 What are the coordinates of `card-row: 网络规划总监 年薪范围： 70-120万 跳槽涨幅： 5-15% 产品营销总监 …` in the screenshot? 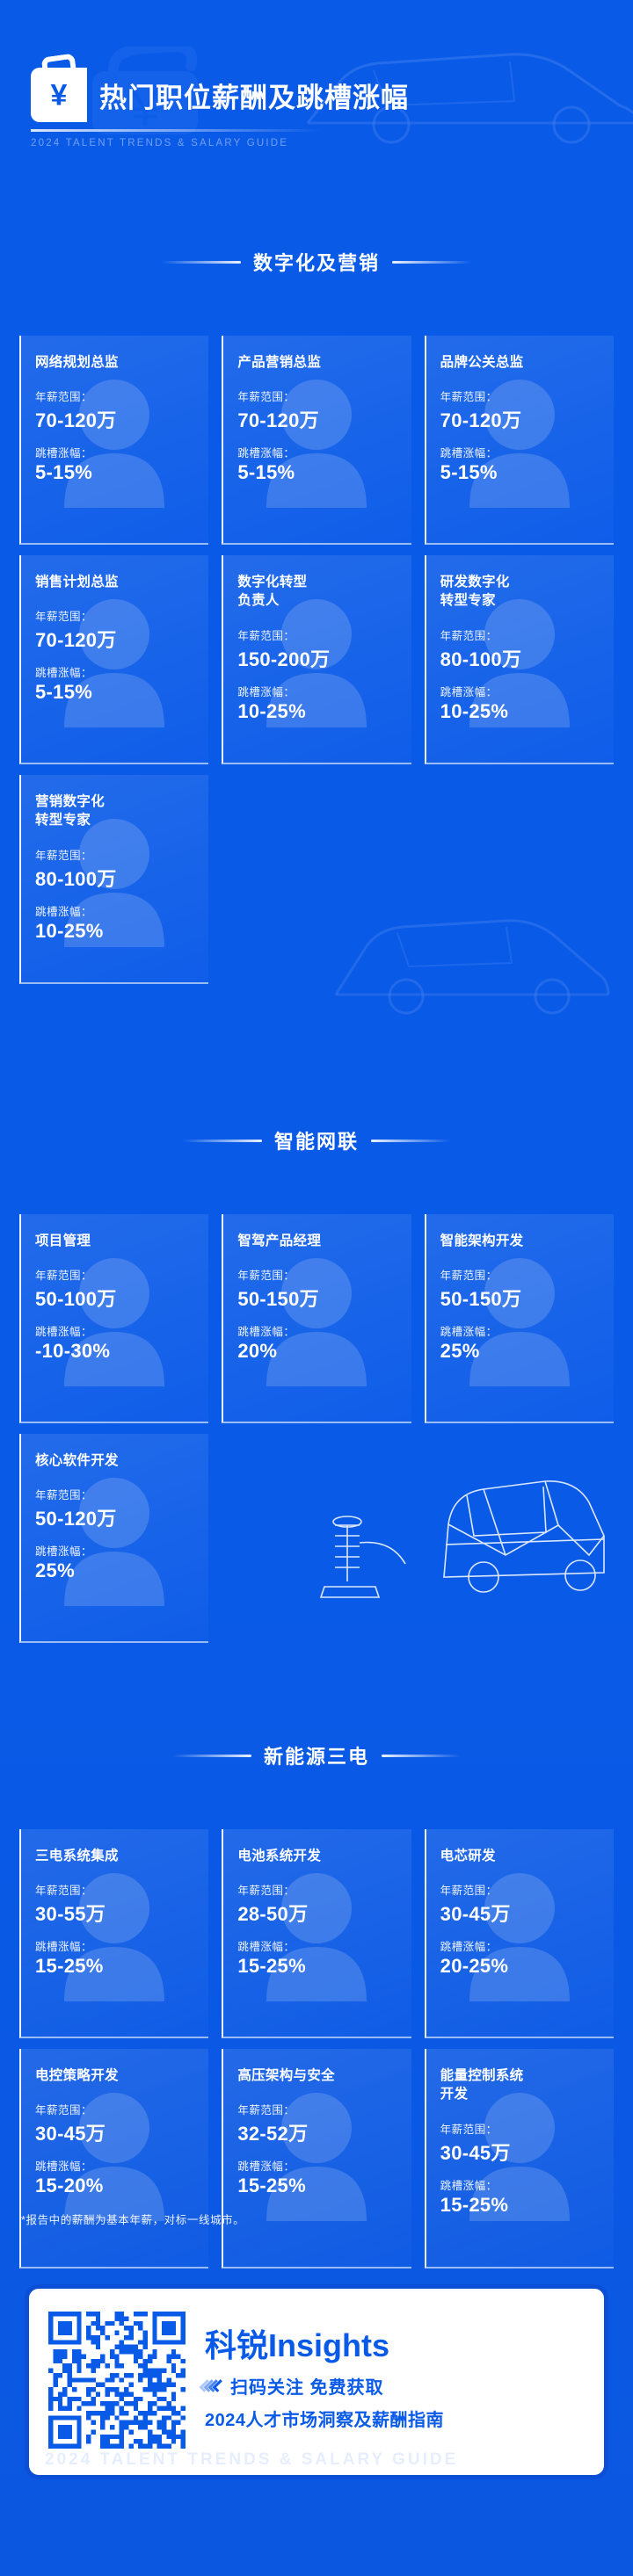 It's located at (316, 440).